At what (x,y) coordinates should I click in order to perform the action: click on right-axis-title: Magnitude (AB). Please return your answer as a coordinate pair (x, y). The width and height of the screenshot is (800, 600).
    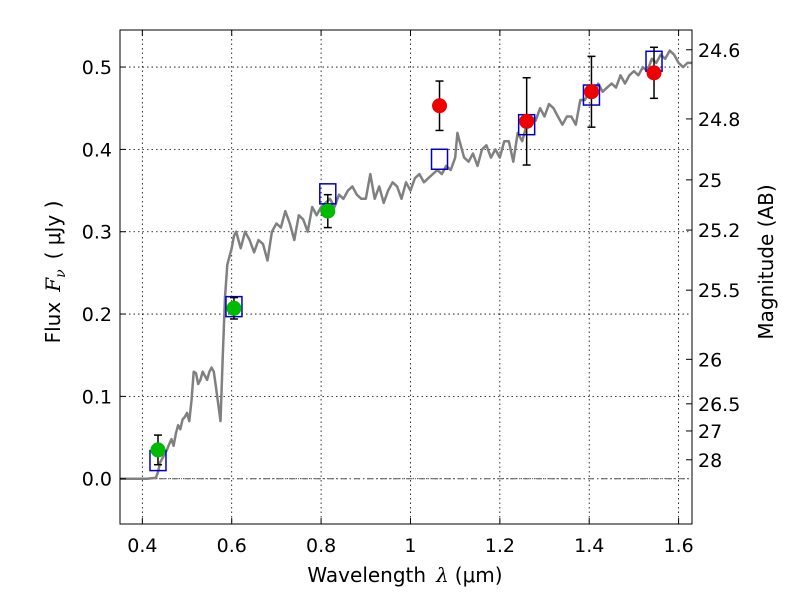
    Looking at the image, I should click on (766, 261).